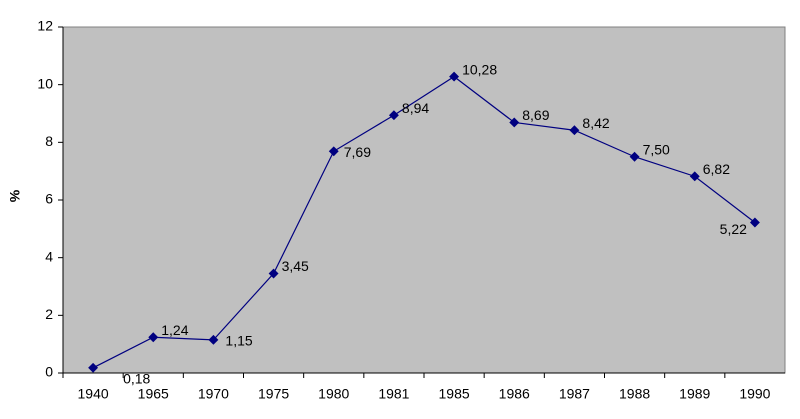 The height and width of the screenshot is (419, 800). What do you see at coordinates (238, 341) in the screenshot?
I see `data-label: 1,15` at bounding box center [238, 341].